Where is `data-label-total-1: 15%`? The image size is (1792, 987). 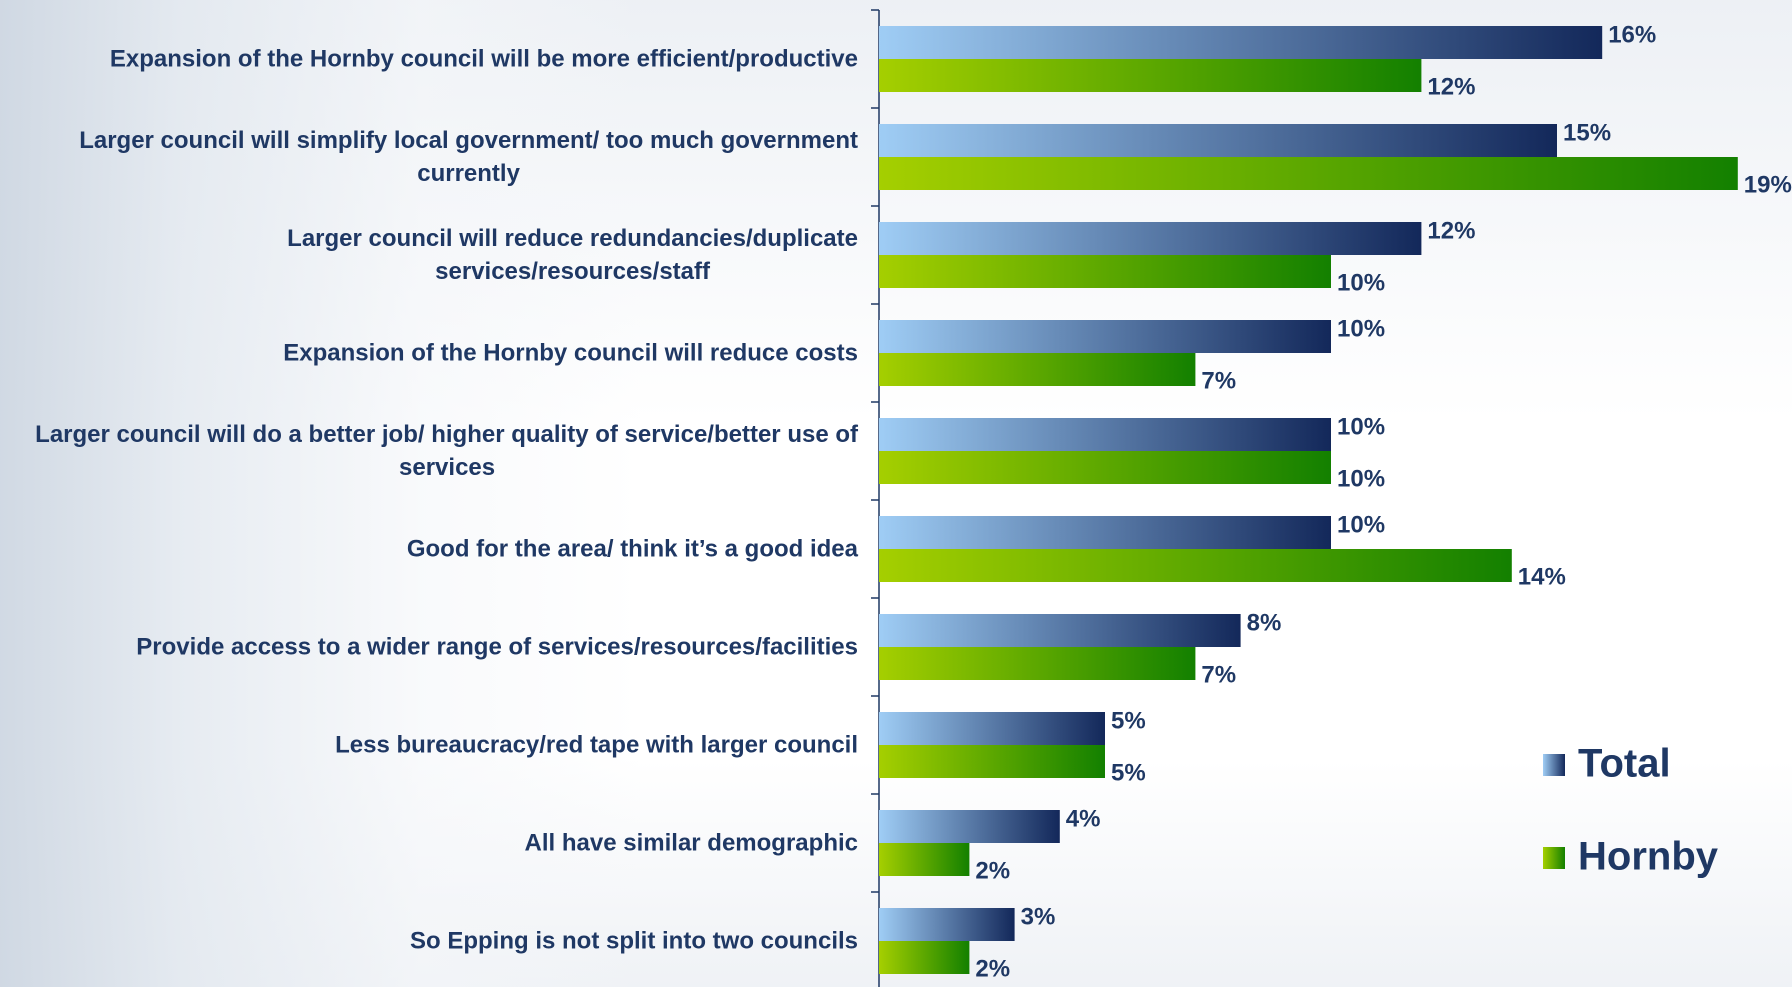 data-label-total-1: 15% is located at coordinates (1587, 132).